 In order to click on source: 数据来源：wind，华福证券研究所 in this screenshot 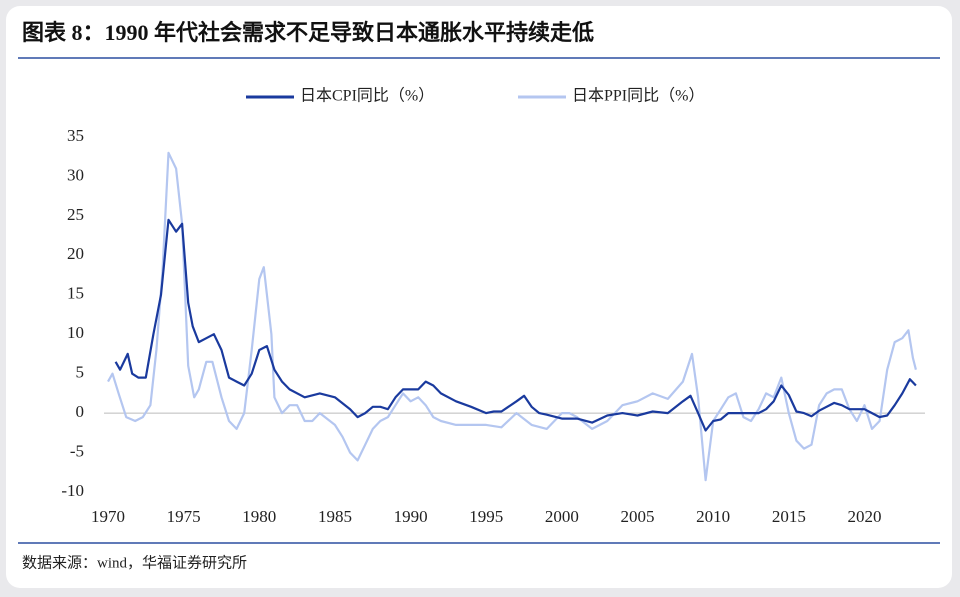, I will do `click(134, 562)`.